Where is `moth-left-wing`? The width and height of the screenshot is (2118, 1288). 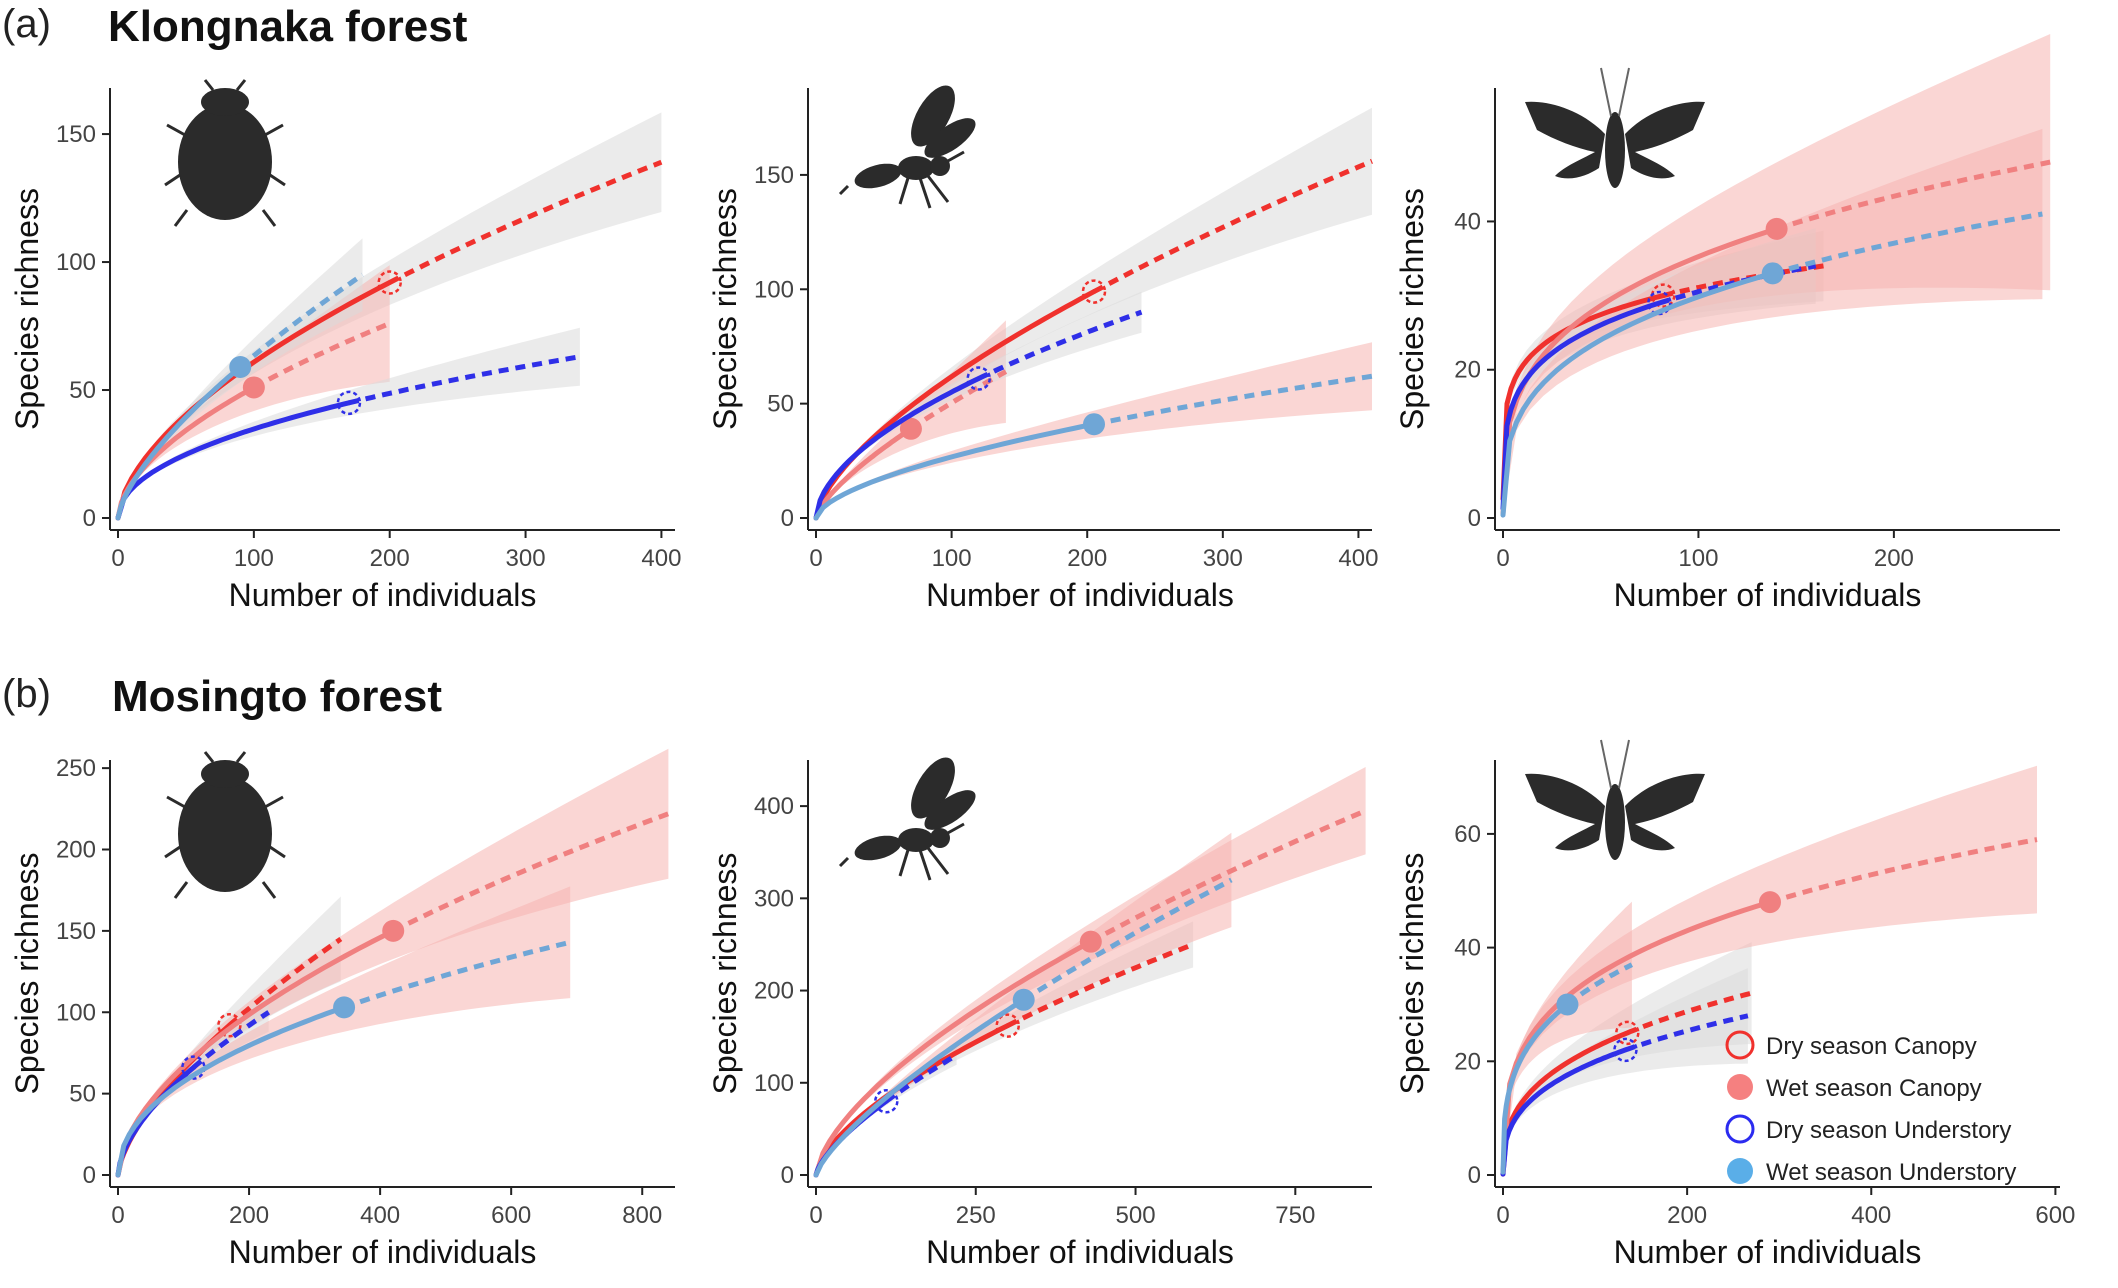 moth-left-wing is located at coordinates (1565, 140).